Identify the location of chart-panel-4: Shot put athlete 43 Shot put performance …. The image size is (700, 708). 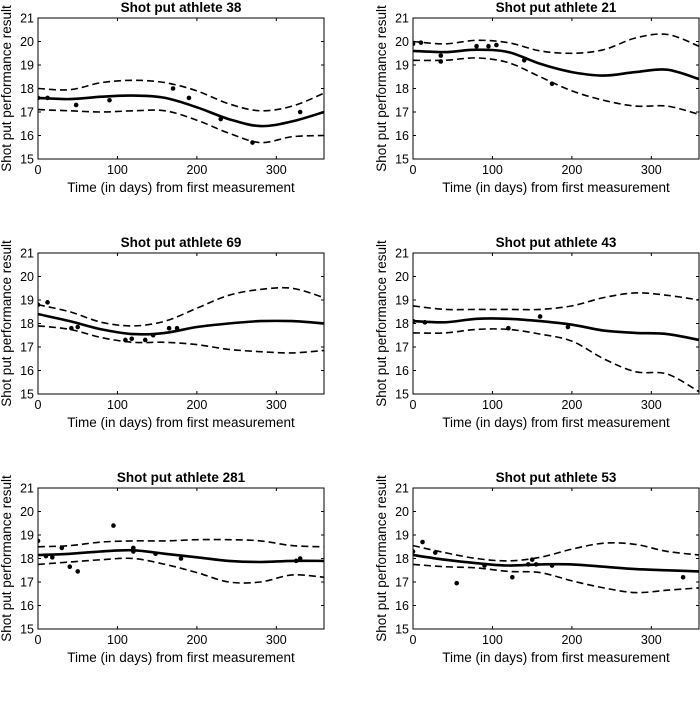
(537, 332).